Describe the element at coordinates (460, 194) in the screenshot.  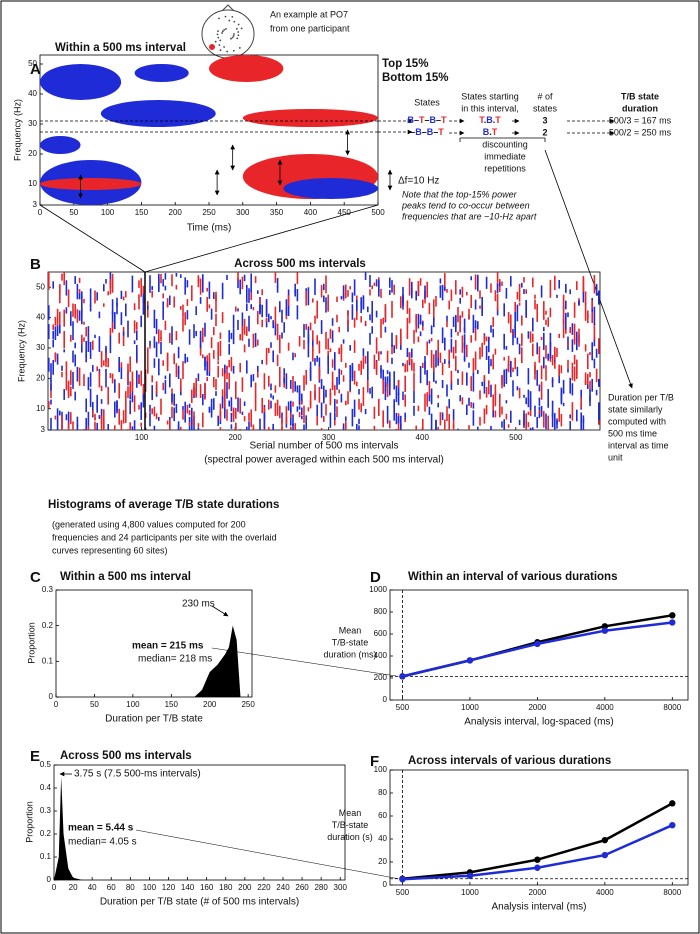
I see `note: Note that the top-15% power` at that location.